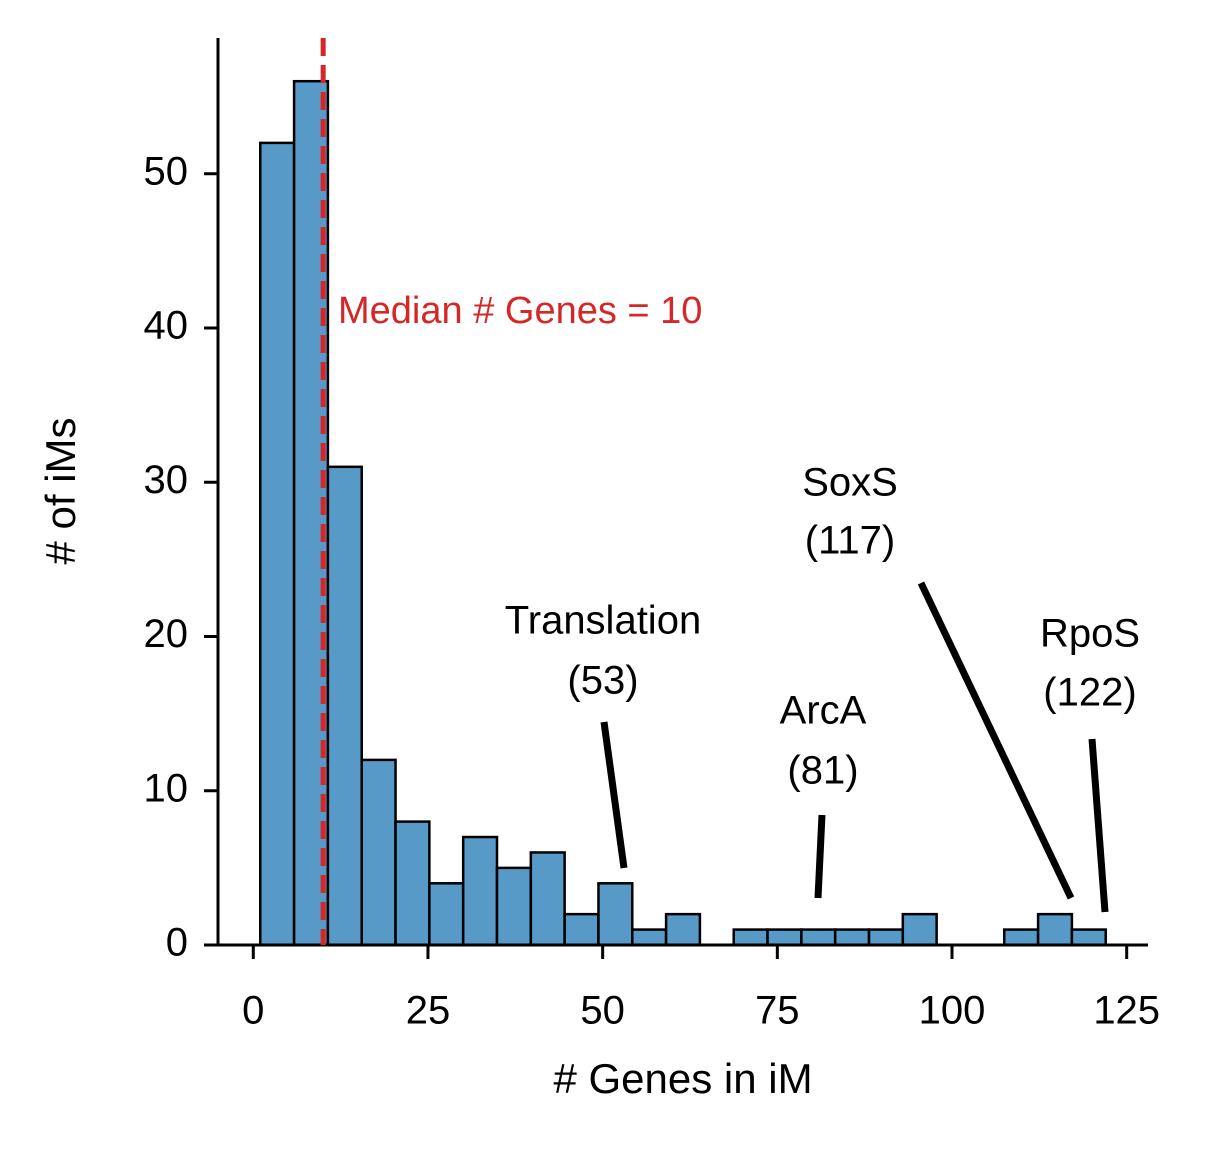 Image resolution: width=1212 pixels, height=1153 pixels. What do you see at coordinates (520, 311) in the screenshot?
I see `median-label: Median # Genes = 10` at bounding box center [520, 311].